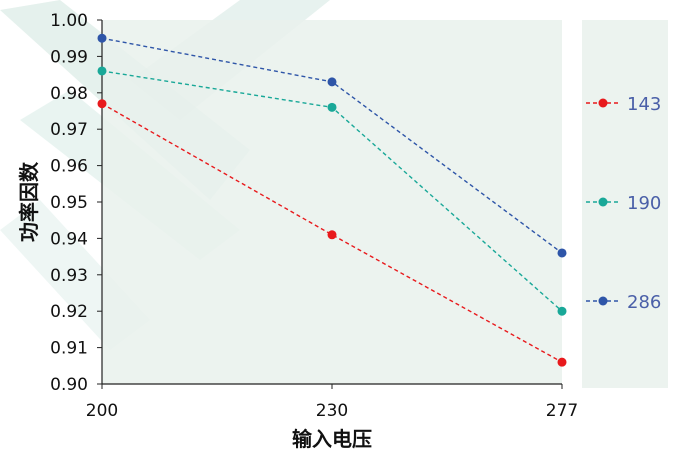  What do you see at coordinates (69, 167) in the screenshot?
I see `y-tick-label: 0.96` at bounding box center [69, 167].